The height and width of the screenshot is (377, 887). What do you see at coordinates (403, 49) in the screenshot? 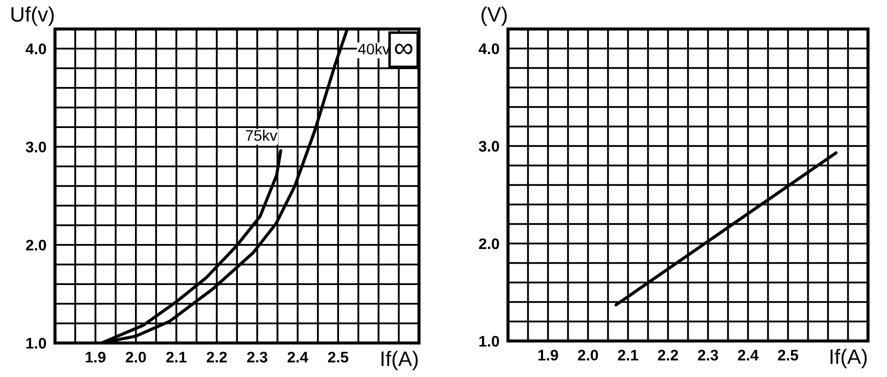
I see `annotation: ∞` at bounding box center [403, 49].